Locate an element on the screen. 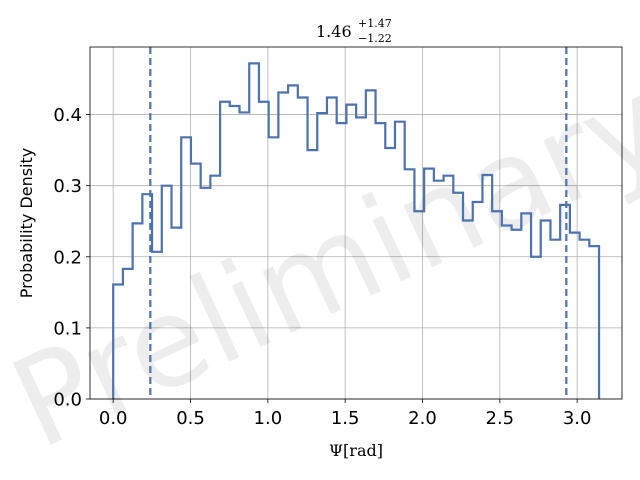 The image size is (640, 480). x-tick-label-3: 1.5 is located at coordinates (345, 418).